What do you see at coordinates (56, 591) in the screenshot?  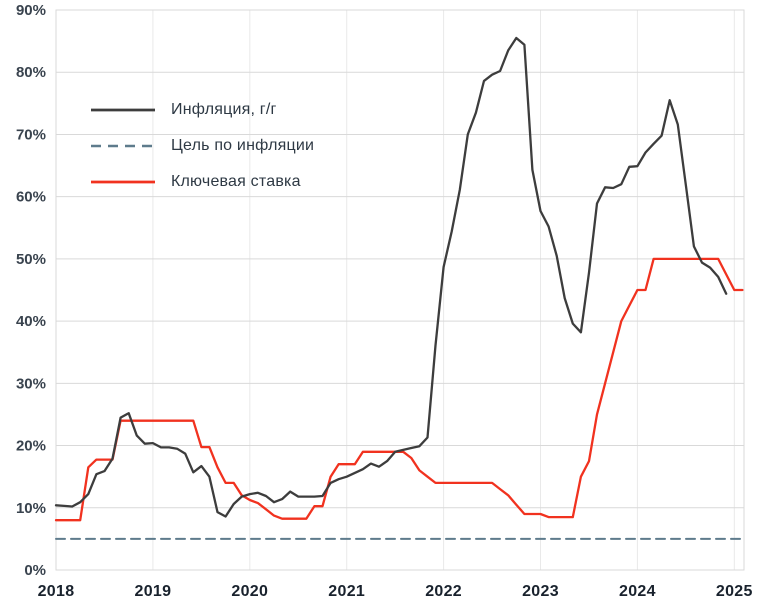 I see `x-axis-tick-label: 2018` at bounding box center [56, 591].